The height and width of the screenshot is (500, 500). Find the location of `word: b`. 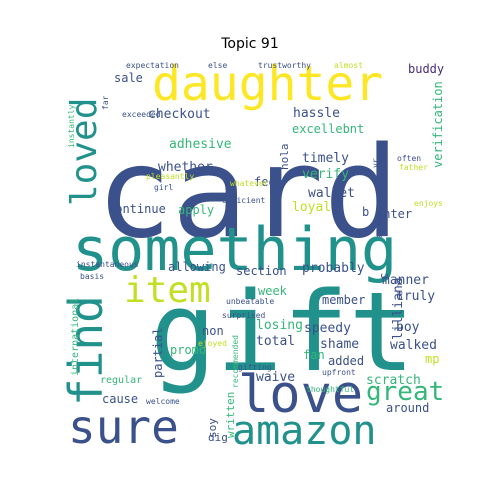

word: b is located at coordinates (365, 212).